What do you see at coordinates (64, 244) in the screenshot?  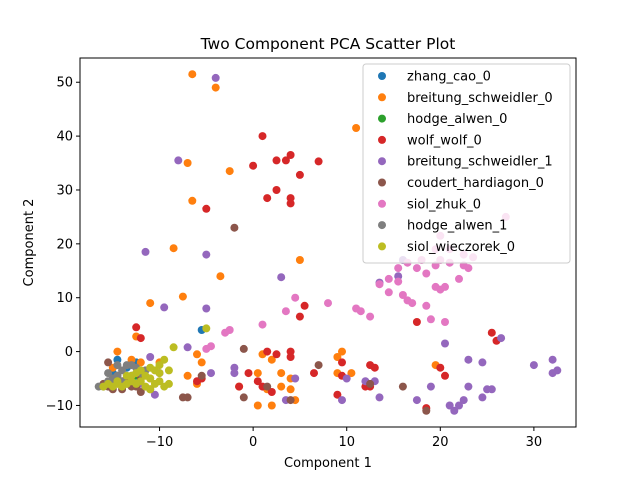 I see `y-tick-label: 20` at bounding box center [64, 244].